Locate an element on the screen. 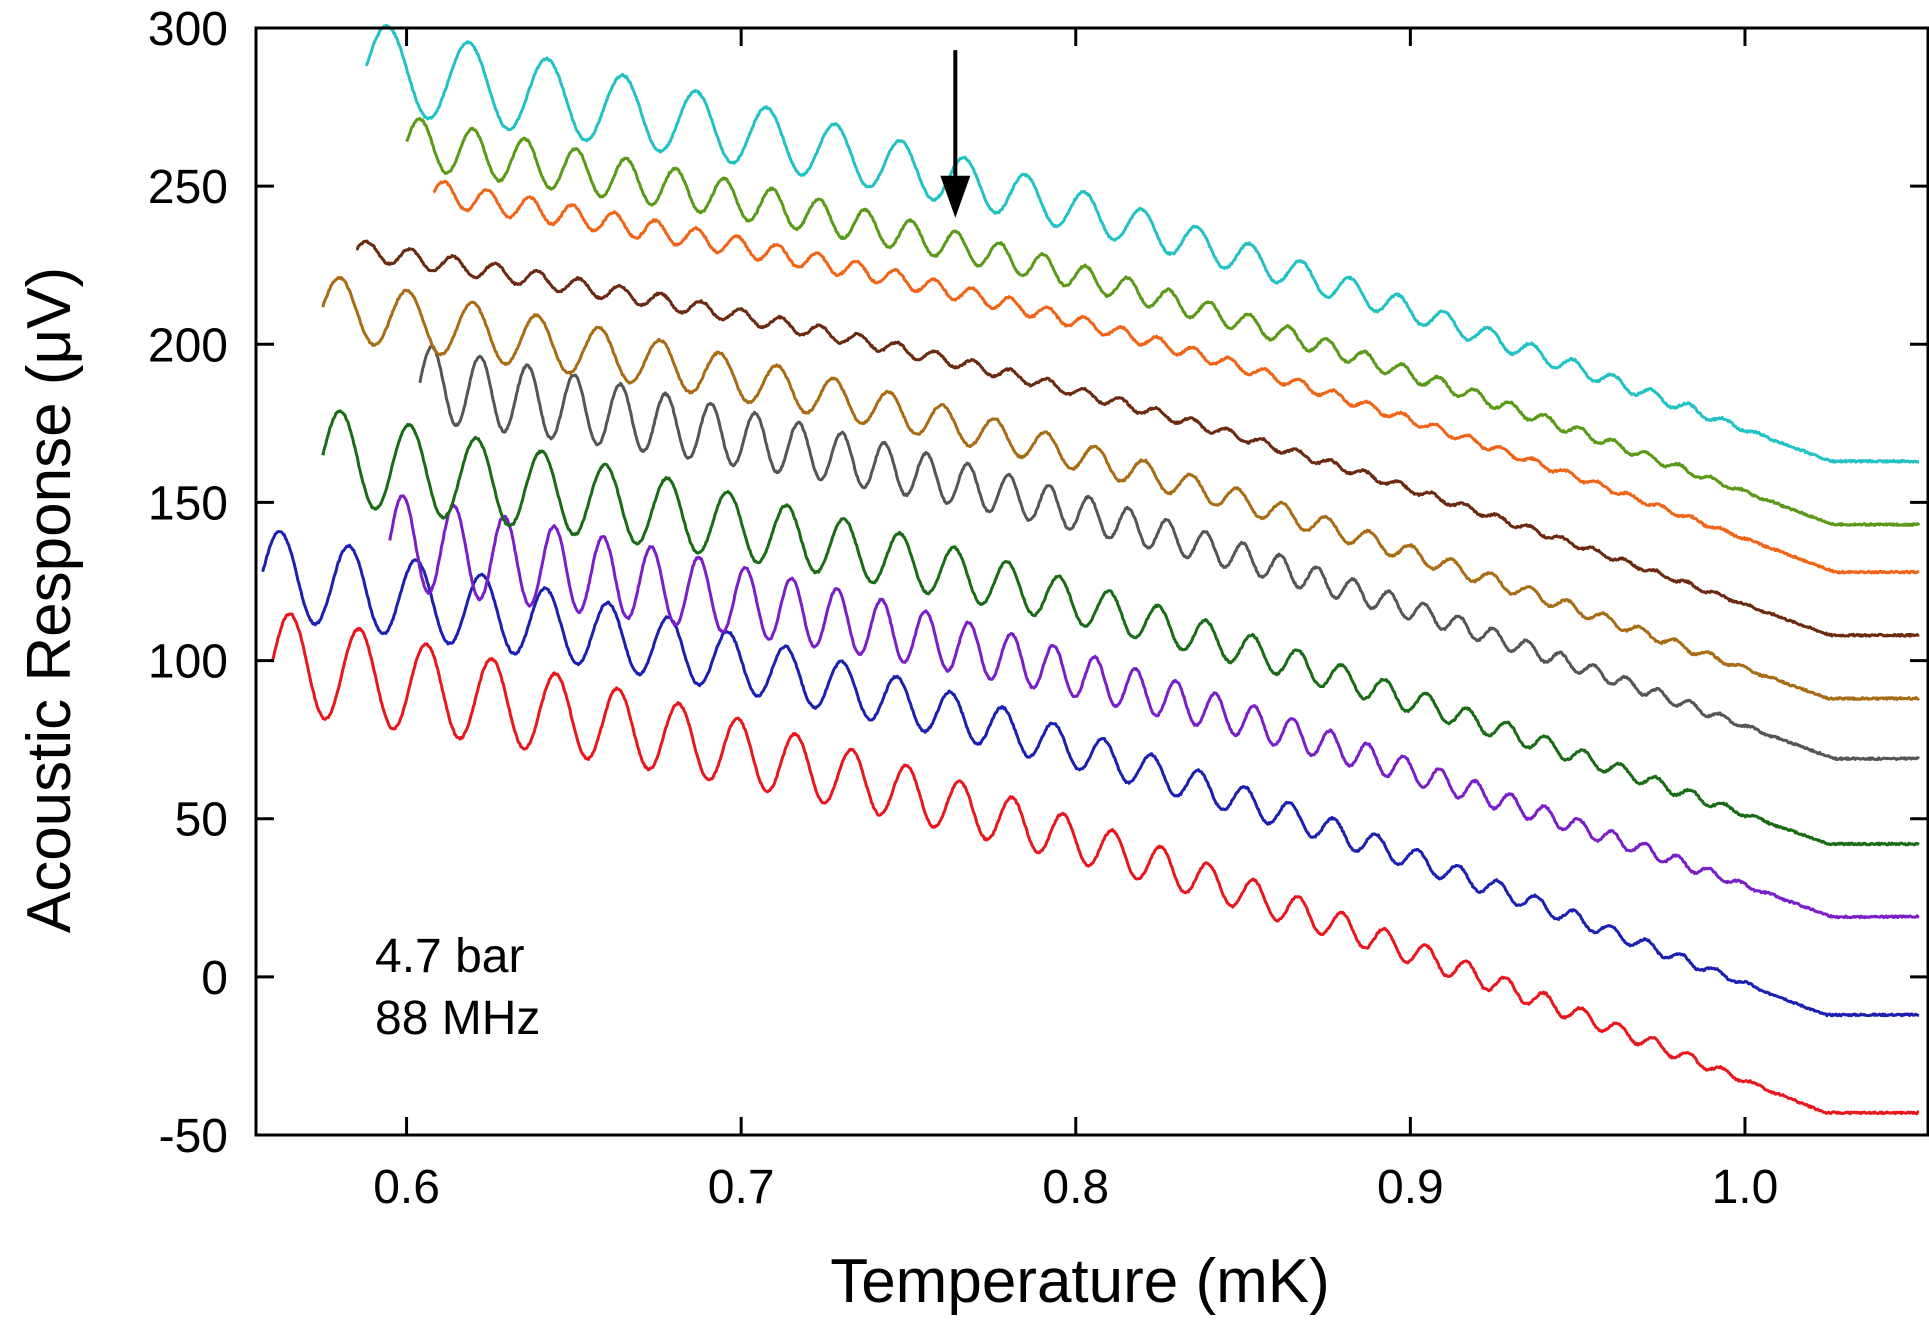 This screenshot has height=1340, width=1929. y-tick-label: 300 is located at coordinates (188, 29).